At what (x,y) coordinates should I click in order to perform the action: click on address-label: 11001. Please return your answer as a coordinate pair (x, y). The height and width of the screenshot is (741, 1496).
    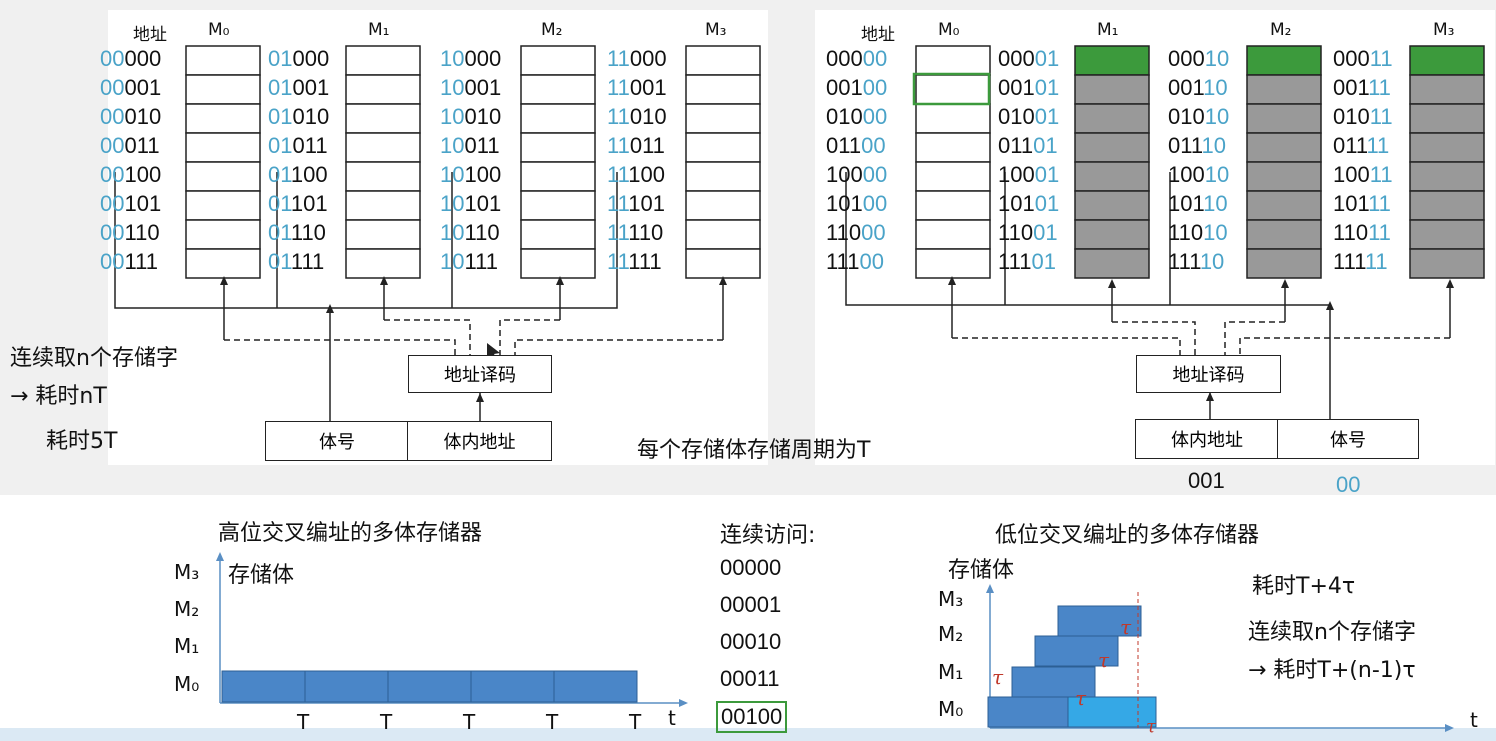
    Looking at the image, I should click on (637, 87).